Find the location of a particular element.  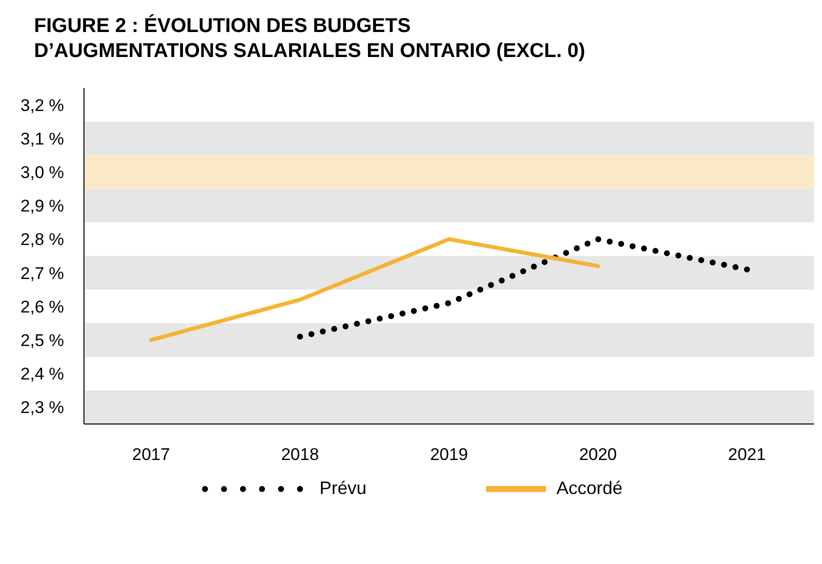

line-series is located at coordinates (374, 289).